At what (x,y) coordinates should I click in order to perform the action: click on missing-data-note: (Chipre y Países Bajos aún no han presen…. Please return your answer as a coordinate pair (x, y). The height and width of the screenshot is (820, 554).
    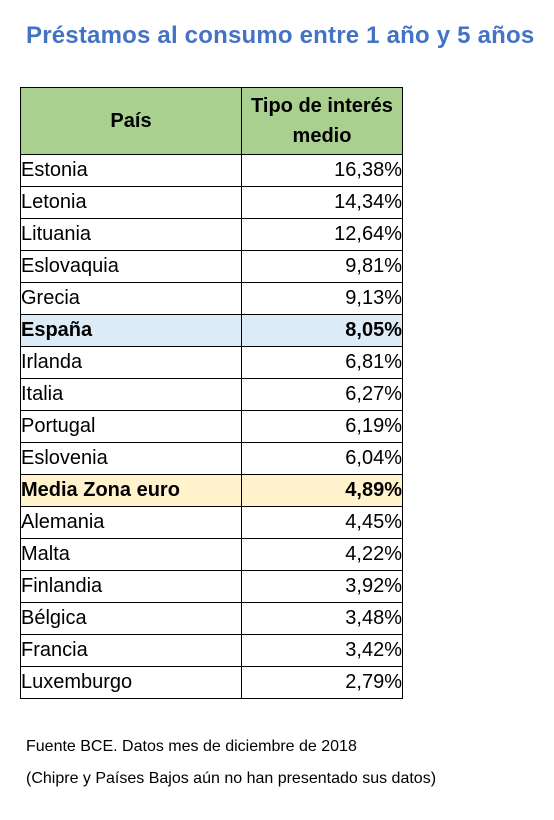
    Looking at the image, I should click on (231, 778).